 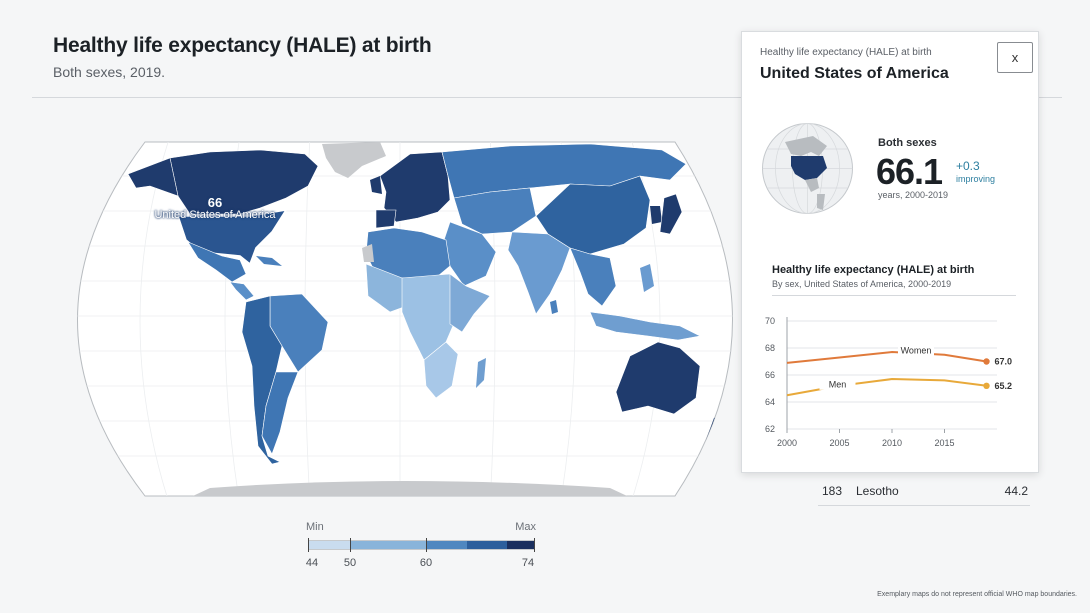 What do you see at coordinates (656, 215) in the screenshot?
I see `country-korea` at bounding box center [656, 215].